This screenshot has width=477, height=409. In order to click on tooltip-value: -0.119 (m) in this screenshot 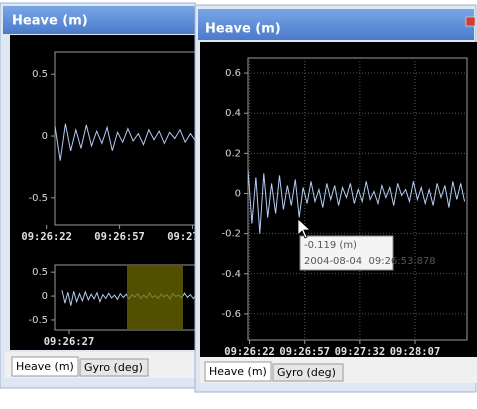, I will do `click(330, 245)`.